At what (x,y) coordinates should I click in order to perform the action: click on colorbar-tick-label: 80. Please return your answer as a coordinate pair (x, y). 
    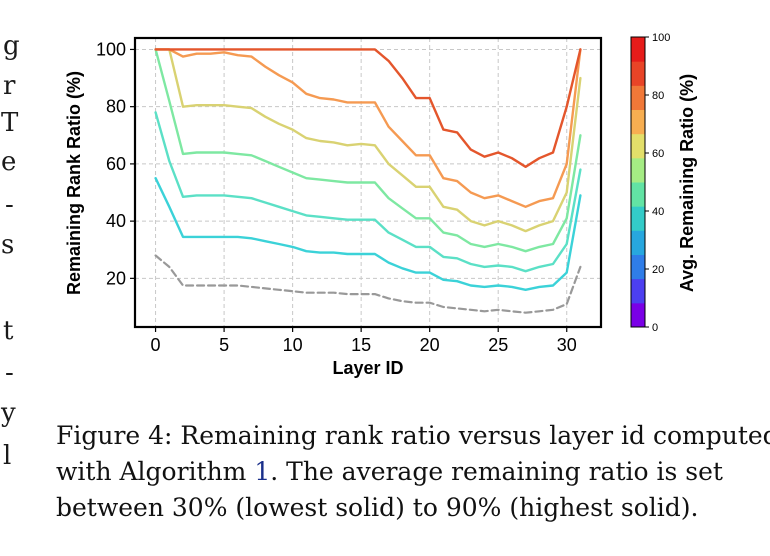
    Looking at the image, I should click on (658, 96).